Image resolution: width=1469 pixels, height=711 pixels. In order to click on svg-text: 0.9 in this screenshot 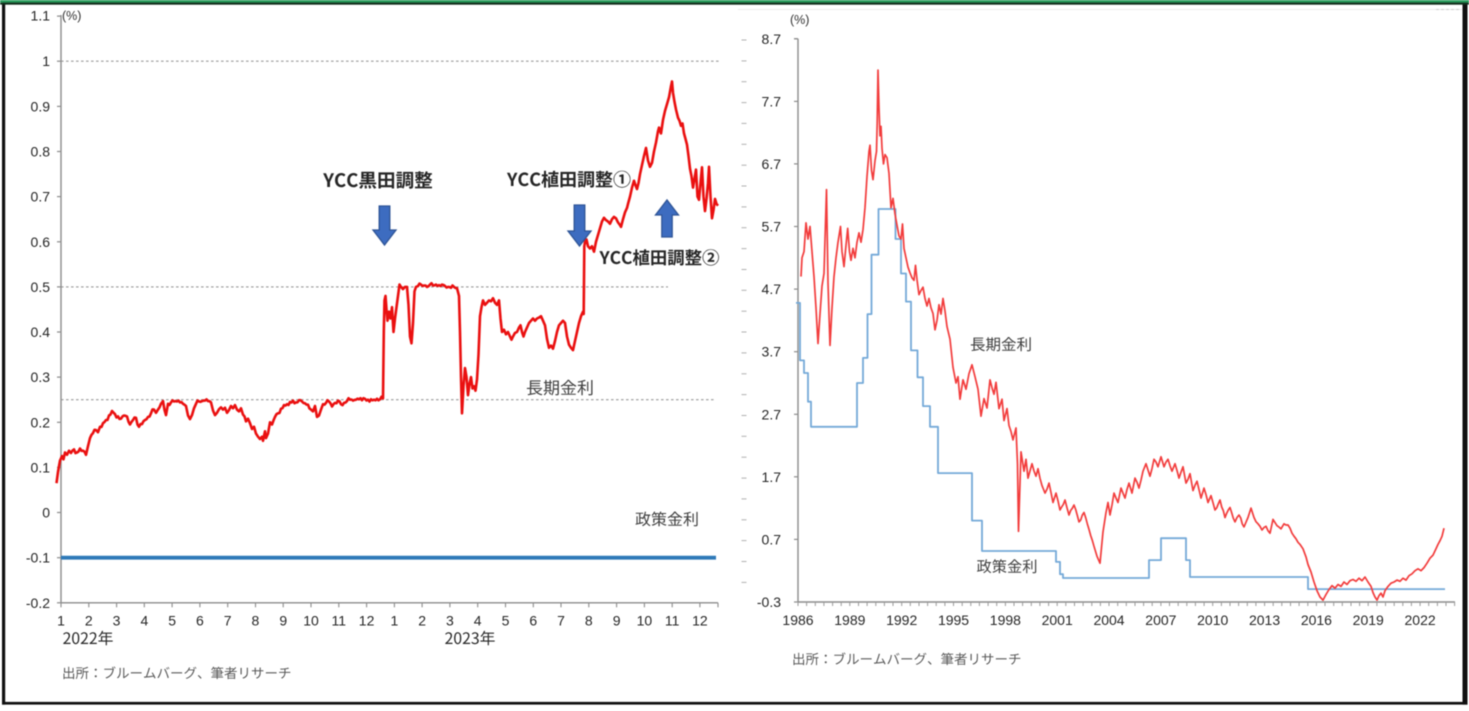, I will do `click(41, 106)`.